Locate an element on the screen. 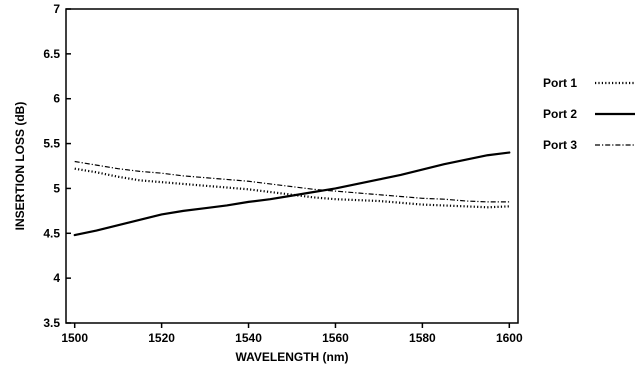  x-tick-label: 1500 is located at coordinates (74, 338).